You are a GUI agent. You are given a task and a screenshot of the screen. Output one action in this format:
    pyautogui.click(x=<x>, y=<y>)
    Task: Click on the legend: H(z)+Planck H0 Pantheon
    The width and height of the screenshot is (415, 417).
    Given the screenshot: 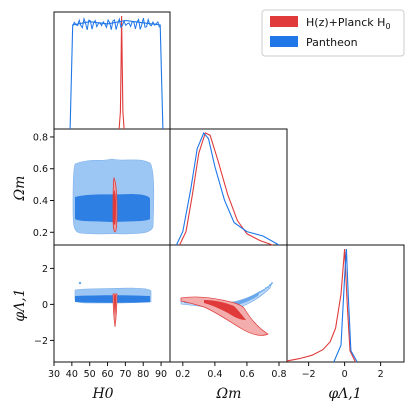 What is the action you would take?
    pyautogui.click(x=333, y=33)
    